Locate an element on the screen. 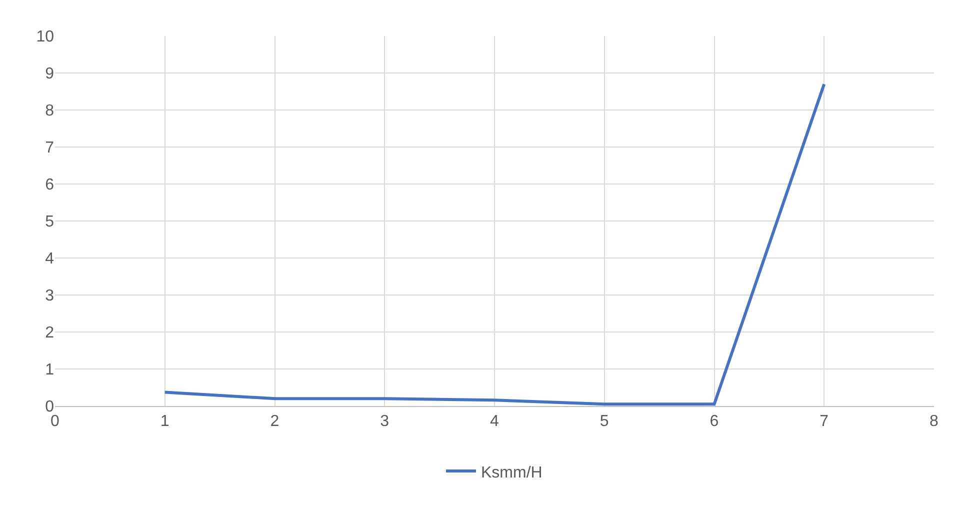  x-tick-label: 3 is located at coordinates (385, 421).